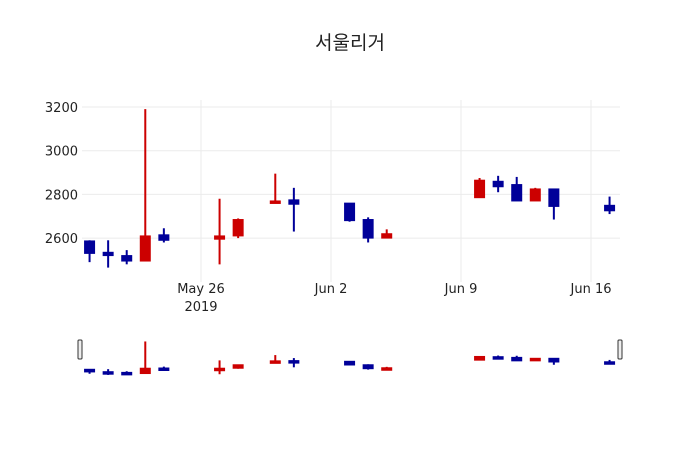  What do you see at coordinates (61, 239) in the screenshot?
I see `y-tick-label: 2600` at bounding box center [61, 239].